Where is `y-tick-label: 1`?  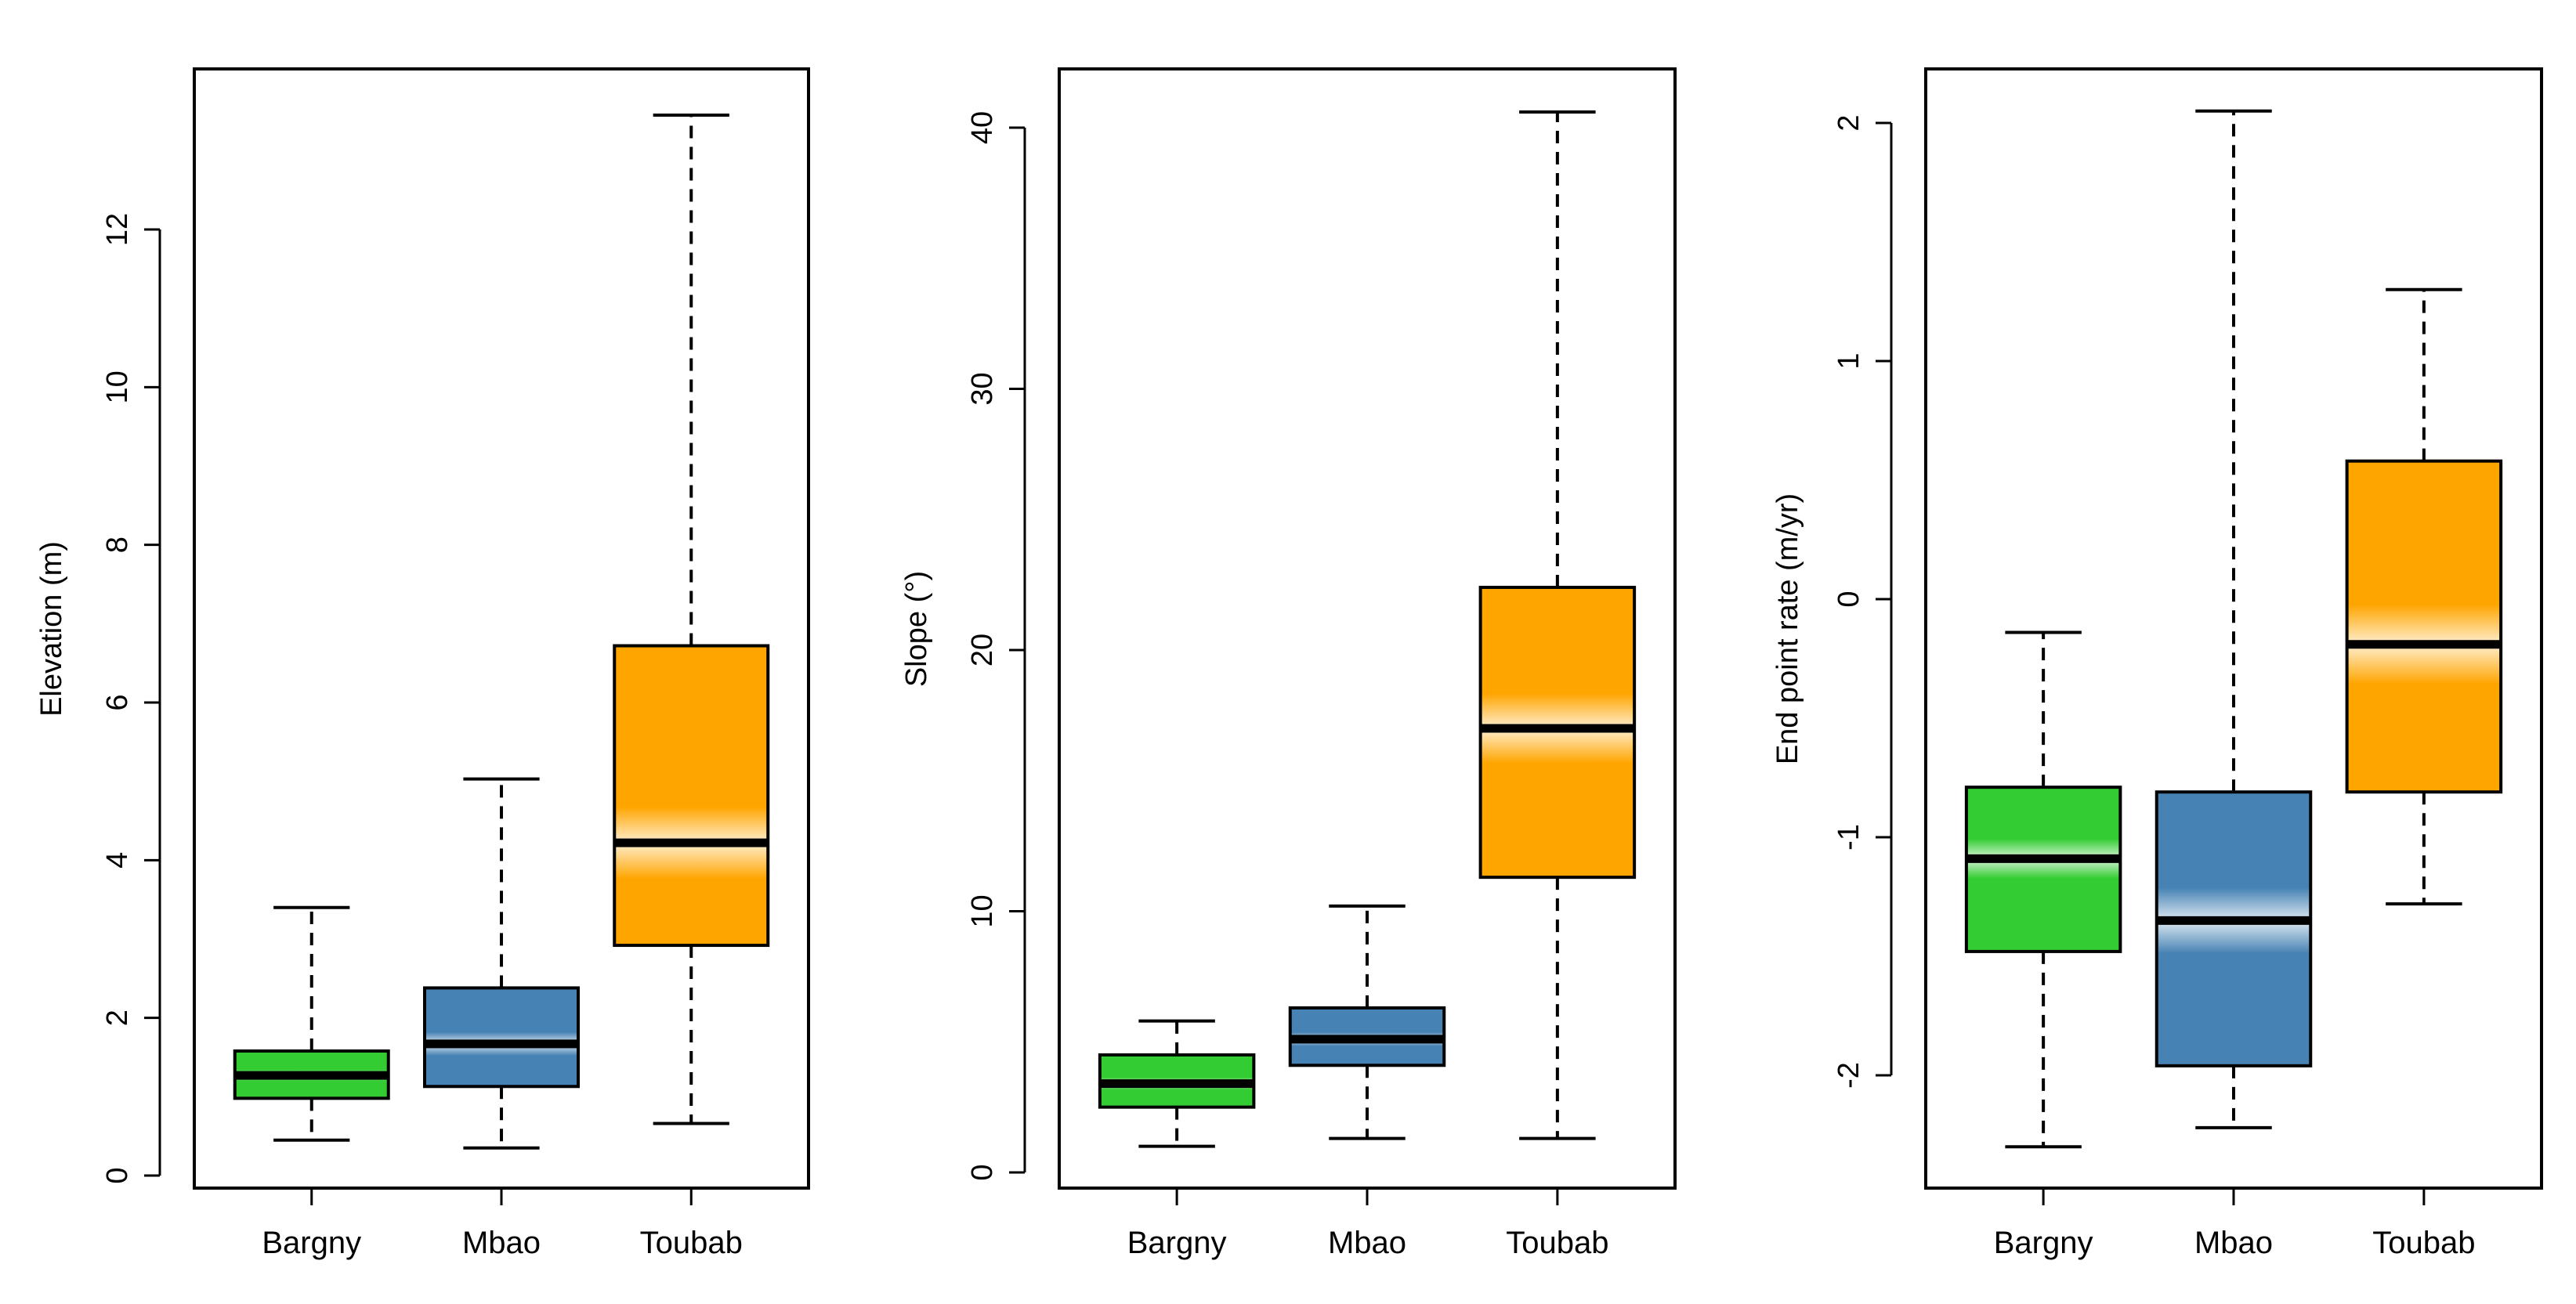
y-tick-label: 1 is located at coordinates (1849, 360).